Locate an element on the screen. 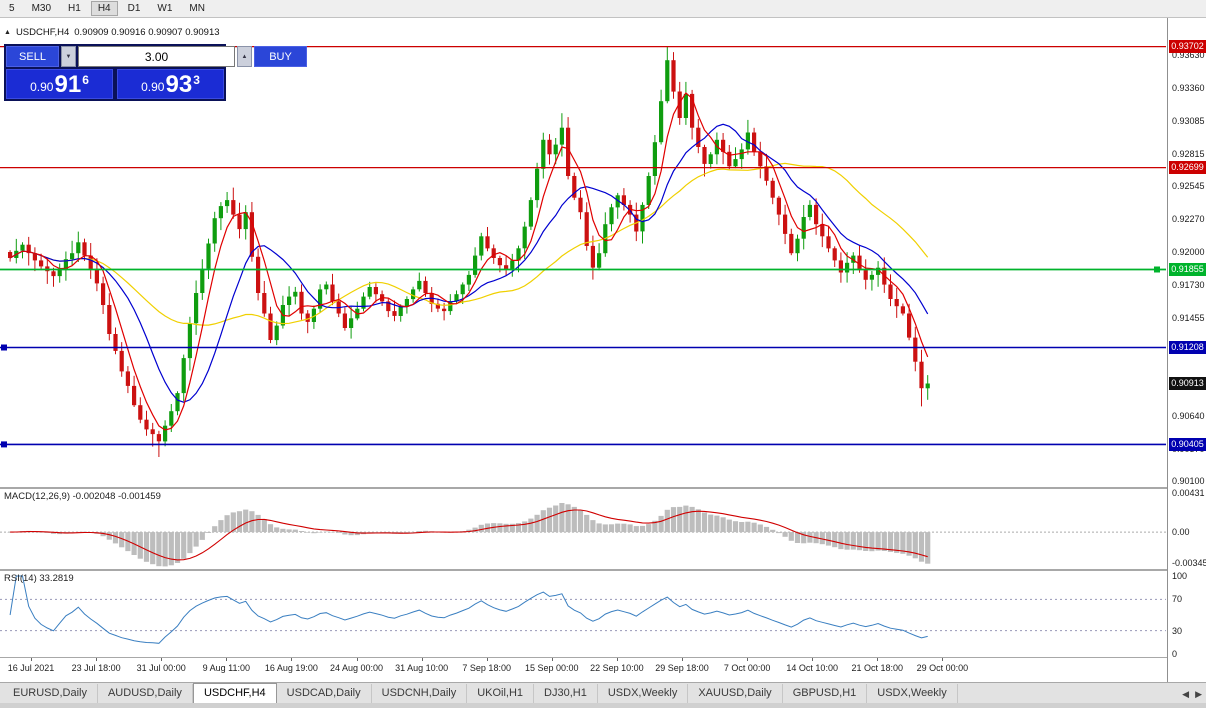  one-click-trading-panel: SELL ▼ ▲ BUY 0.90 91 6 0.90 93 3 is located at coordinates (155, 72).